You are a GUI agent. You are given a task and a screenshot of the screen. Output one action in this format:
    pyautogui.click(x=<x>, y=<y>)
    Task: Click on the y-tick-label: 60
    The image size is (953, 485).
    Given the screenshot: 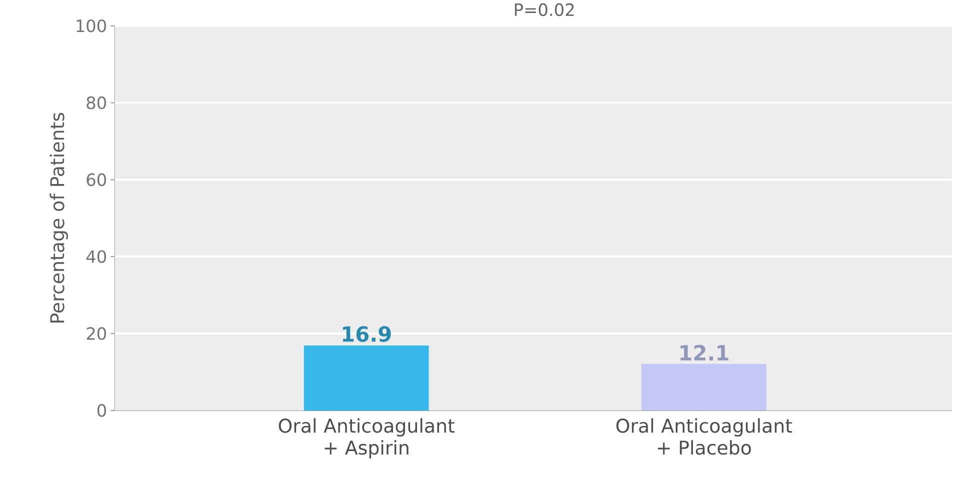 What is the action you would take?
    pyautogui.click(x=96, y=179)
    